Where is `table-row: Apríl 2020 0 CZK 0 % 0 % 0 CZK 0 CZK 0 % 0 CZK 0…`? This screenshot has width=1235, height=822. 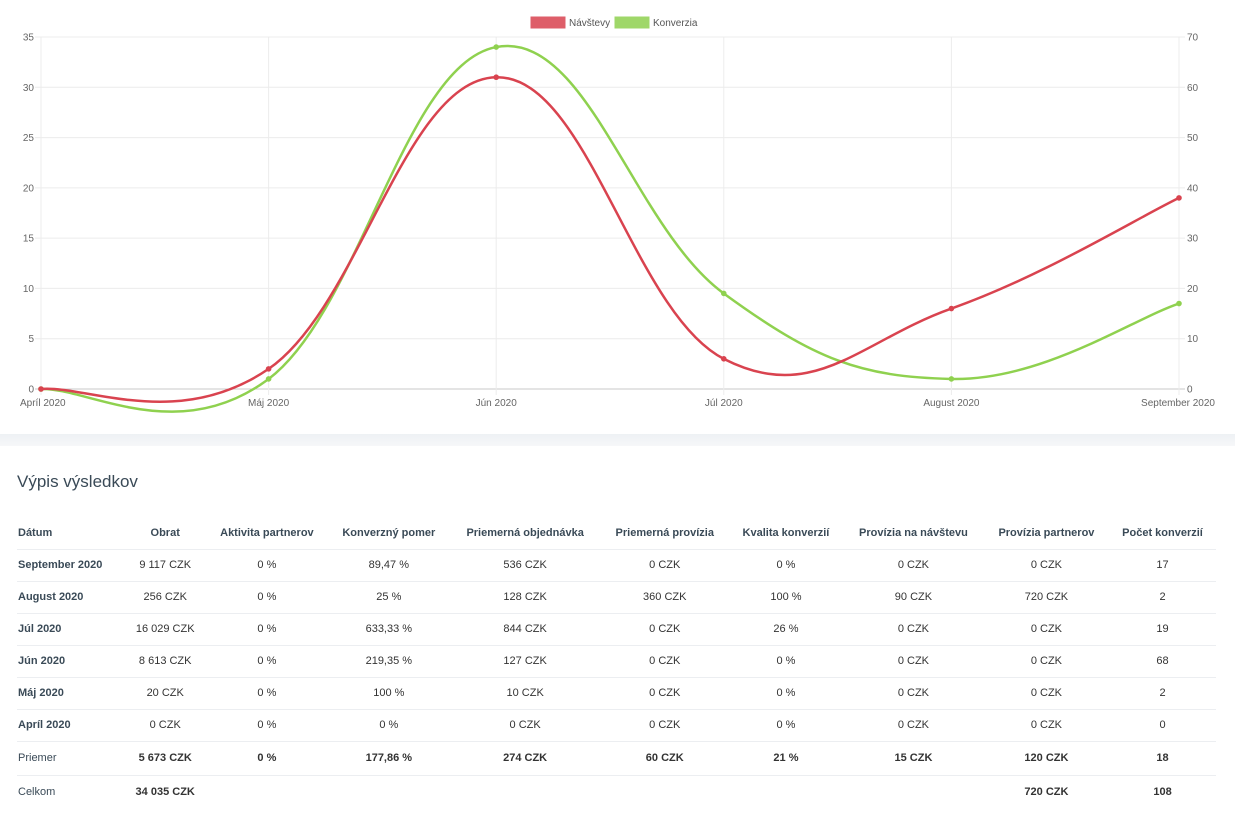 table-row: Apríl 2020 0 CZK 0 % 0 % 0 CZK 0 CZK 0 % 0 CZK 0… is located at coordinates (616, 725).